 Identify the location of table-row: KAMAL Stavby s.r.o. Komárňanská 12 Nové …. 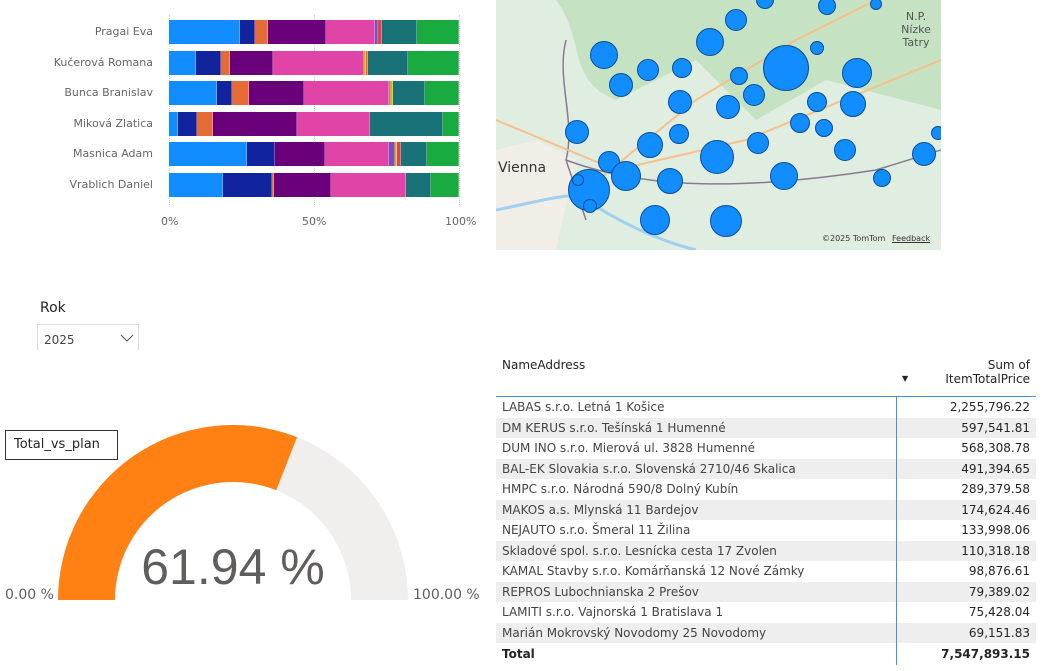
(766, 571).